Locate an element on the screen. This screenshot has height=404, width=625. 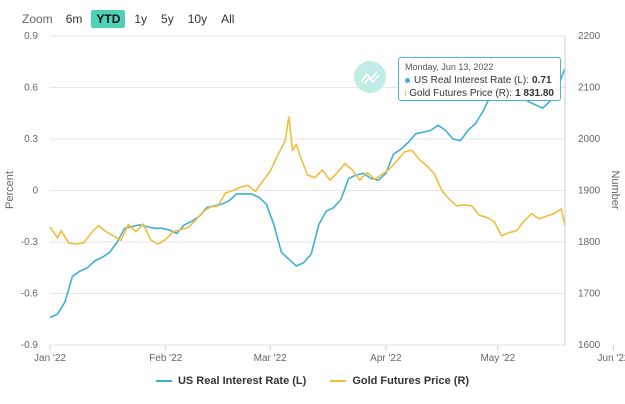
left-tick-label: -0.3 is located at coordinates (30, 242).